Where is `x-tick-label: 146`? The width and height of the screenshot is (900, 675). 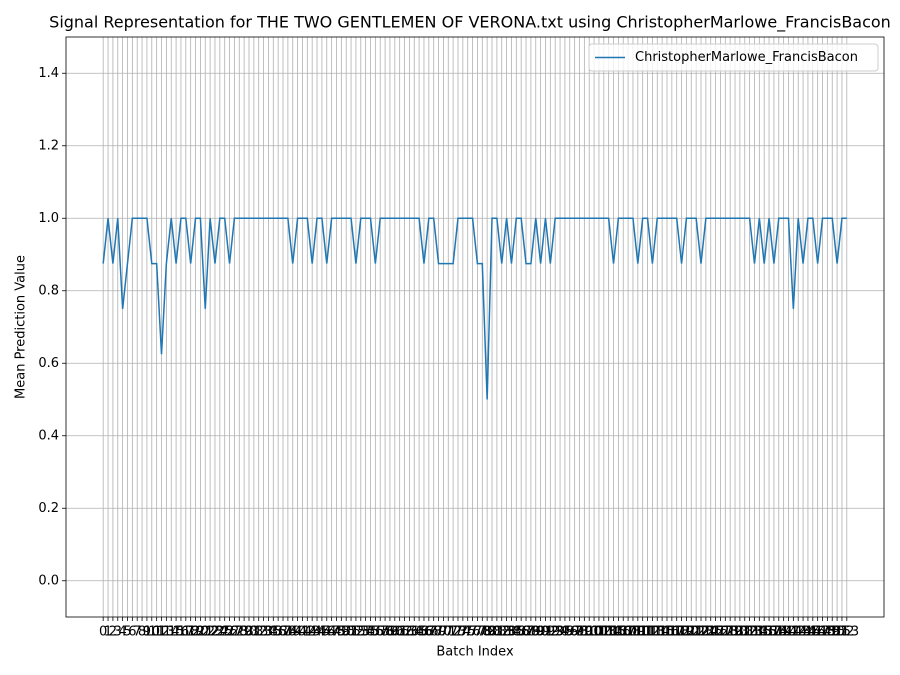 x-tick-label: 146 is located at coordinates (812, 632).